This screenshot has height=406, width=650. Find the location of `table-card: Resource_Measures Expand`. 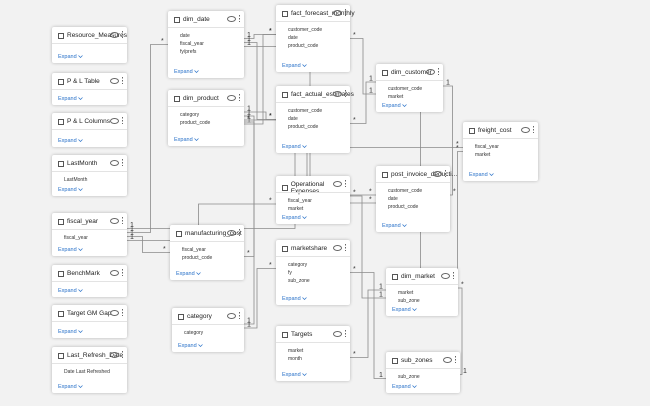

table-card: Resource_Measures Expand is located at coordinates (89, 45).